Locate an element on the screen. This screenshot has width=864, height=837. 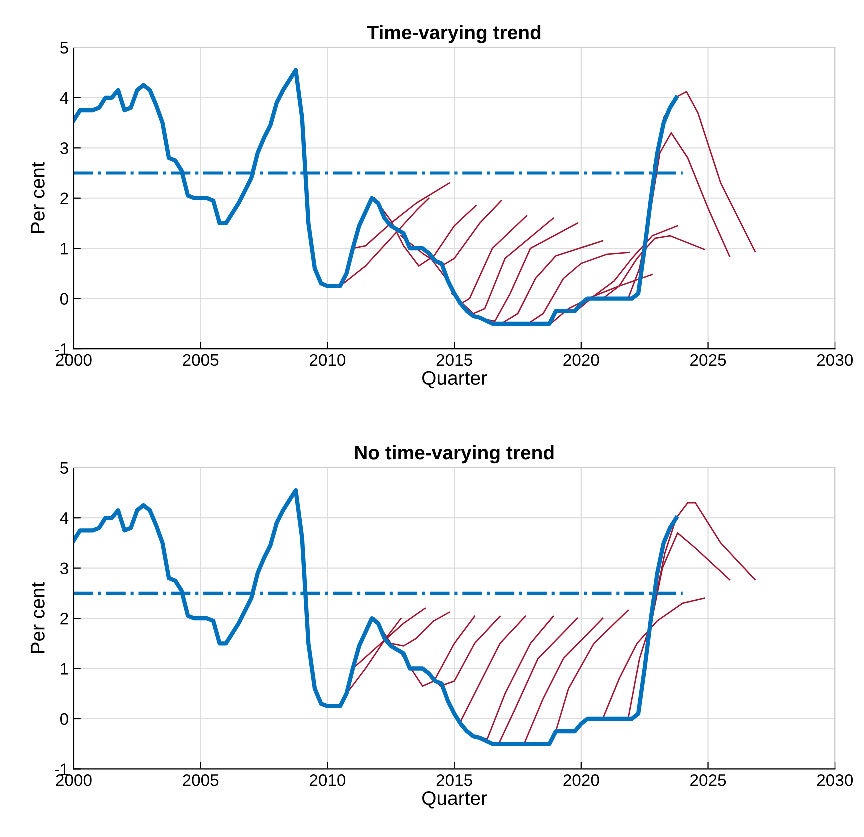
chart-title: Time-varying trend is located at coordinates (454, 34).